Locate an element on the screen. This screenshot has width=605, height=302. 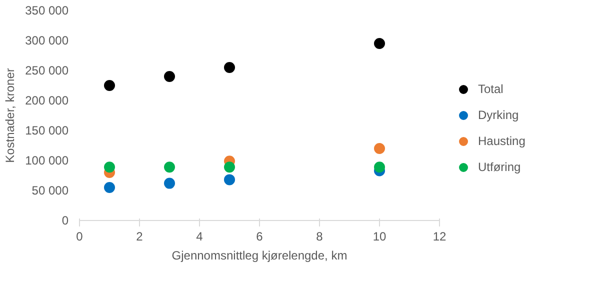
x-tick-label: 6 is located at coordinates (260, 237).